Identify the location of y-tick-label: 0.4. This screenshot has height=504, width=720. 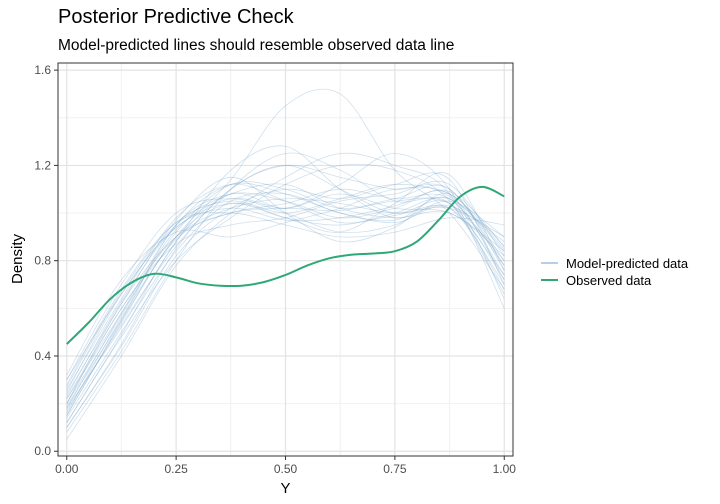
(42, 356).